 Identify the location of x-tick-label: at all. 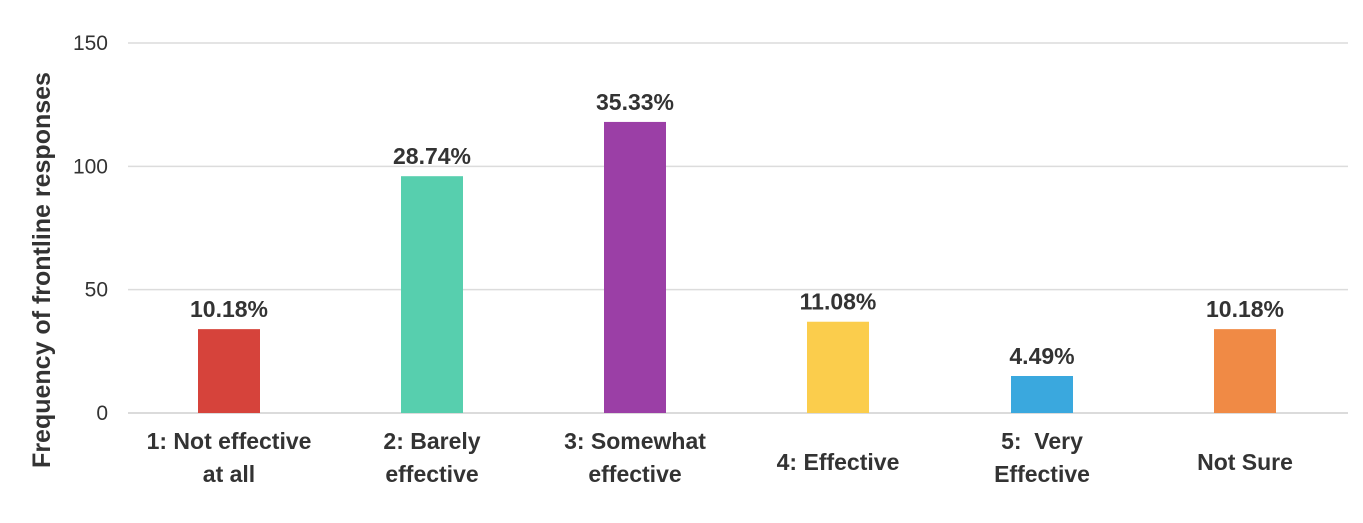
(229, 474).